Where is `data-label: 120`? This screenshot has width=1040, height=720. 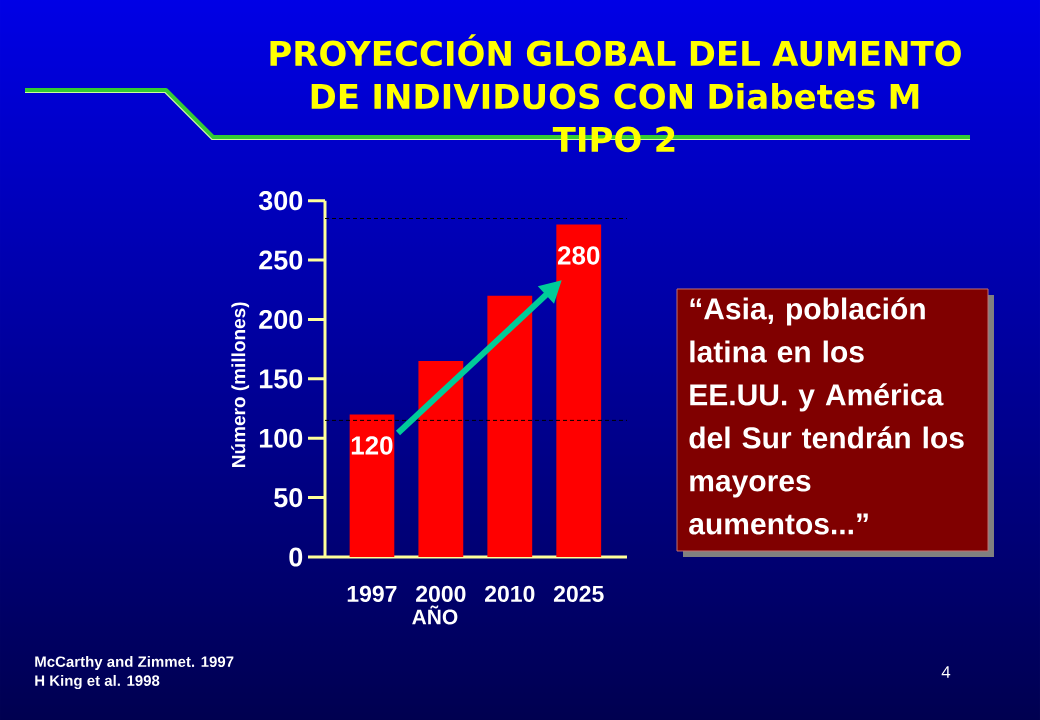
data-label: 120 is located at coordinates (372, 445).